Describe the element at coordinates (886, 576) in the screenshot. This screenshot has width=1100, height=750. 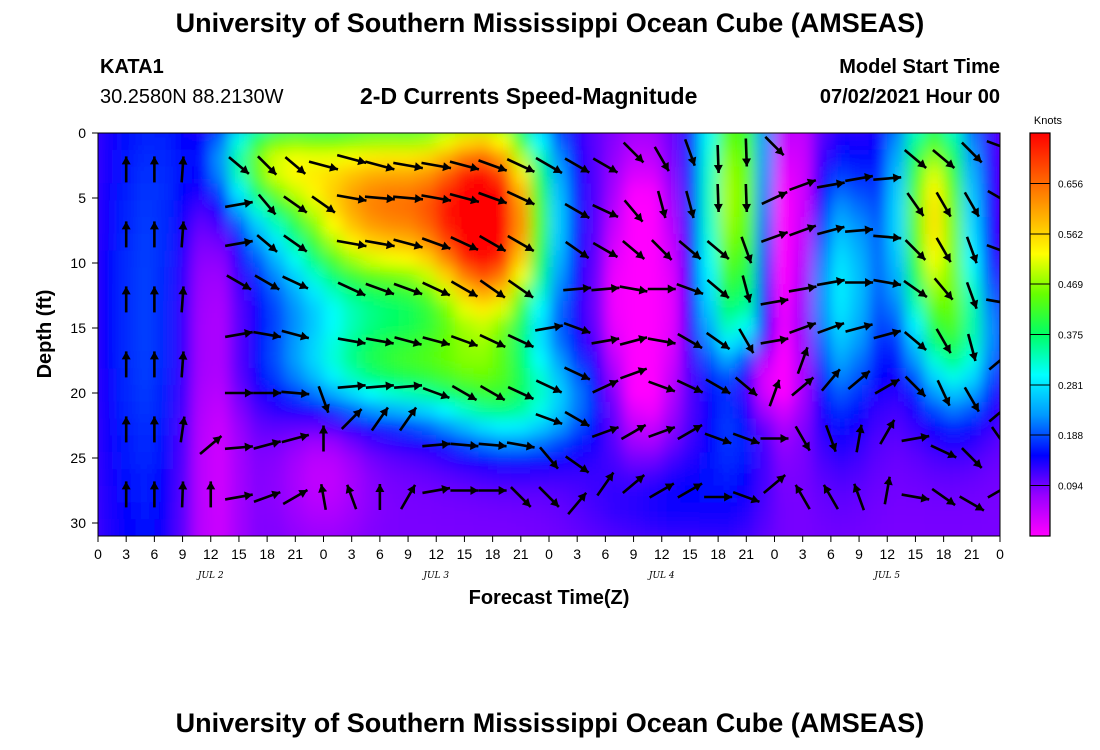
I see `day-label: JUL 5` at that location.